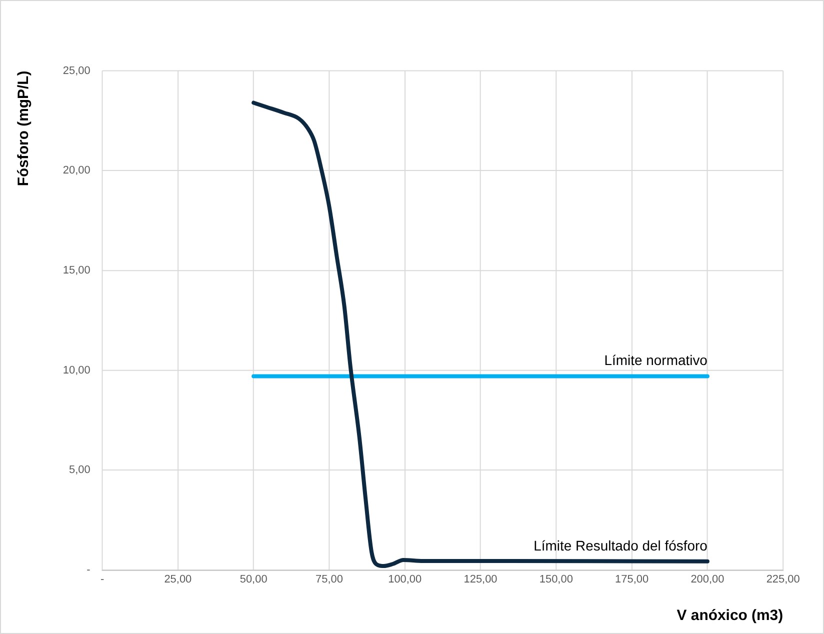 The width and height of the screenshot is (824, 634). Describe the element at coordinates (329, 580) in the screenshot. I see `x-tick-label: 75,00` at that location.